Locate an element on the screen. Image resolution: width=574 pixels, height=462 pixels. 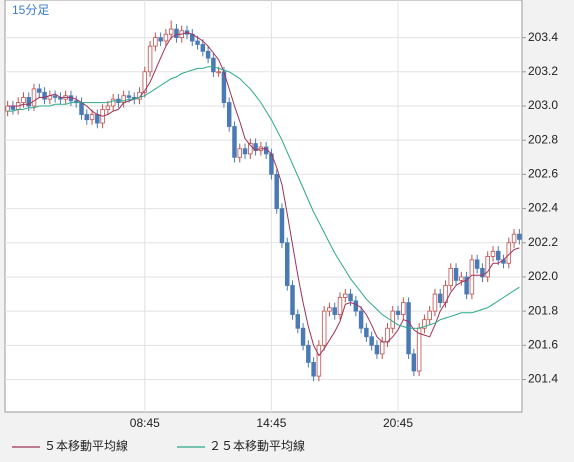
legend-label: ５本移動平均線 is located at coordinates (86, 445).